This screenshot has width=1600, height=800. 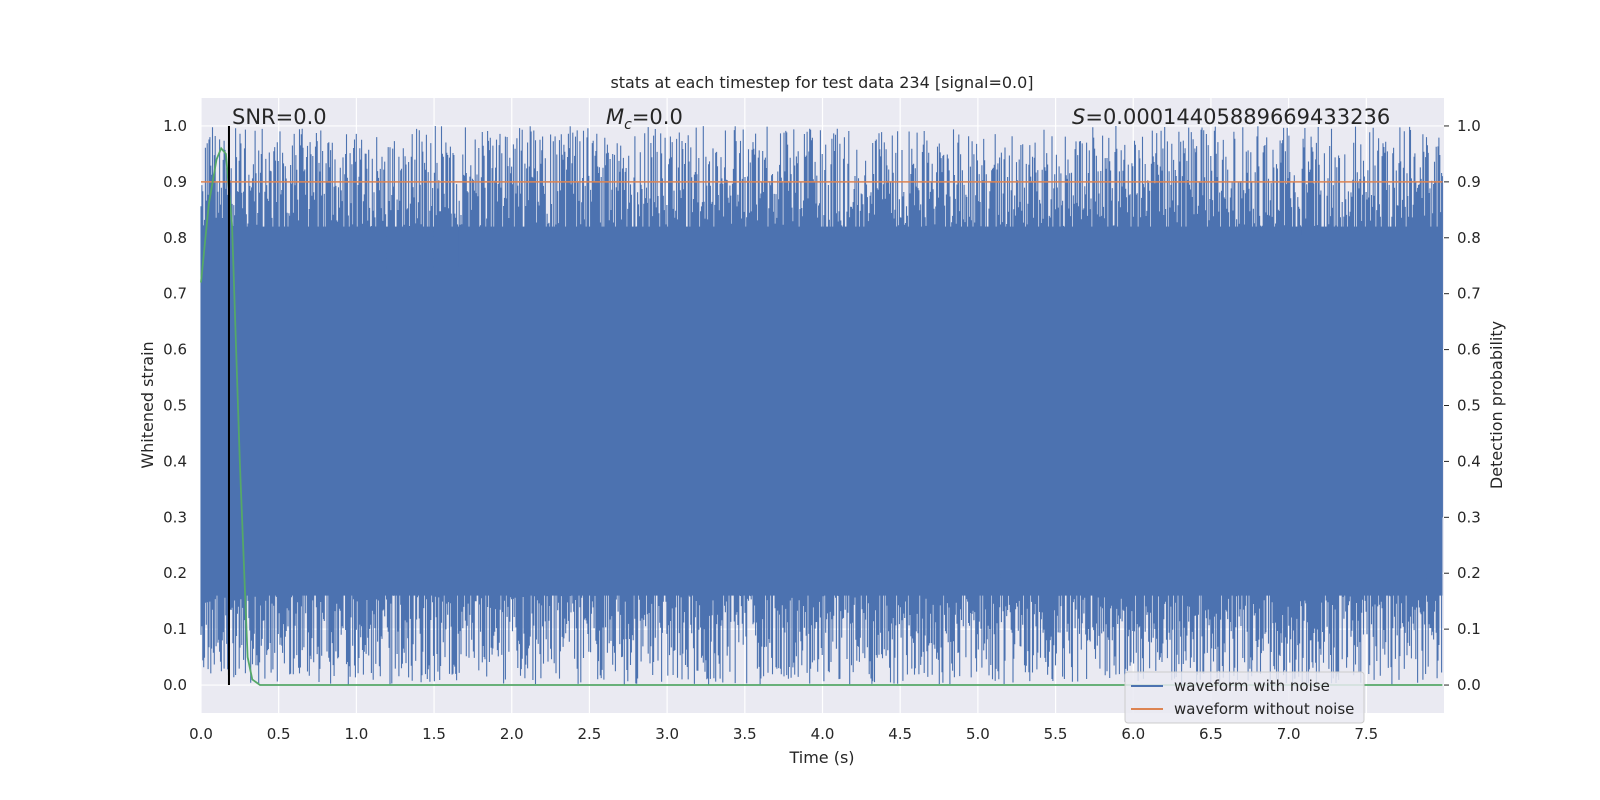 What do you see at coordinates (1252, 686) in the screenshot?
I see `legend-label-noise: waveform with noise` at bounding box center [1252, 686].